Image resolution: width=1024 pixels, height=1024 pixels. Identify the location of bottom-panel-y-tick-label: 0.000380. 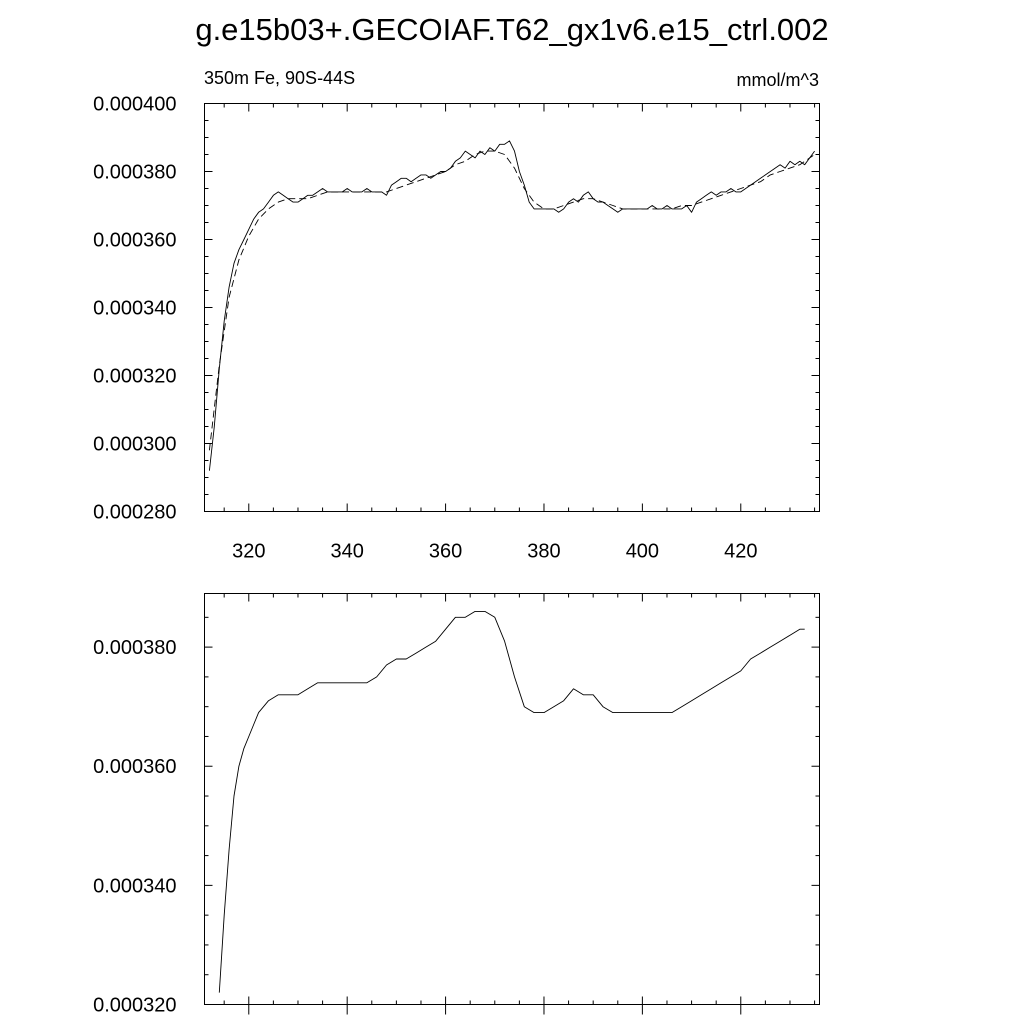
(134, 648).